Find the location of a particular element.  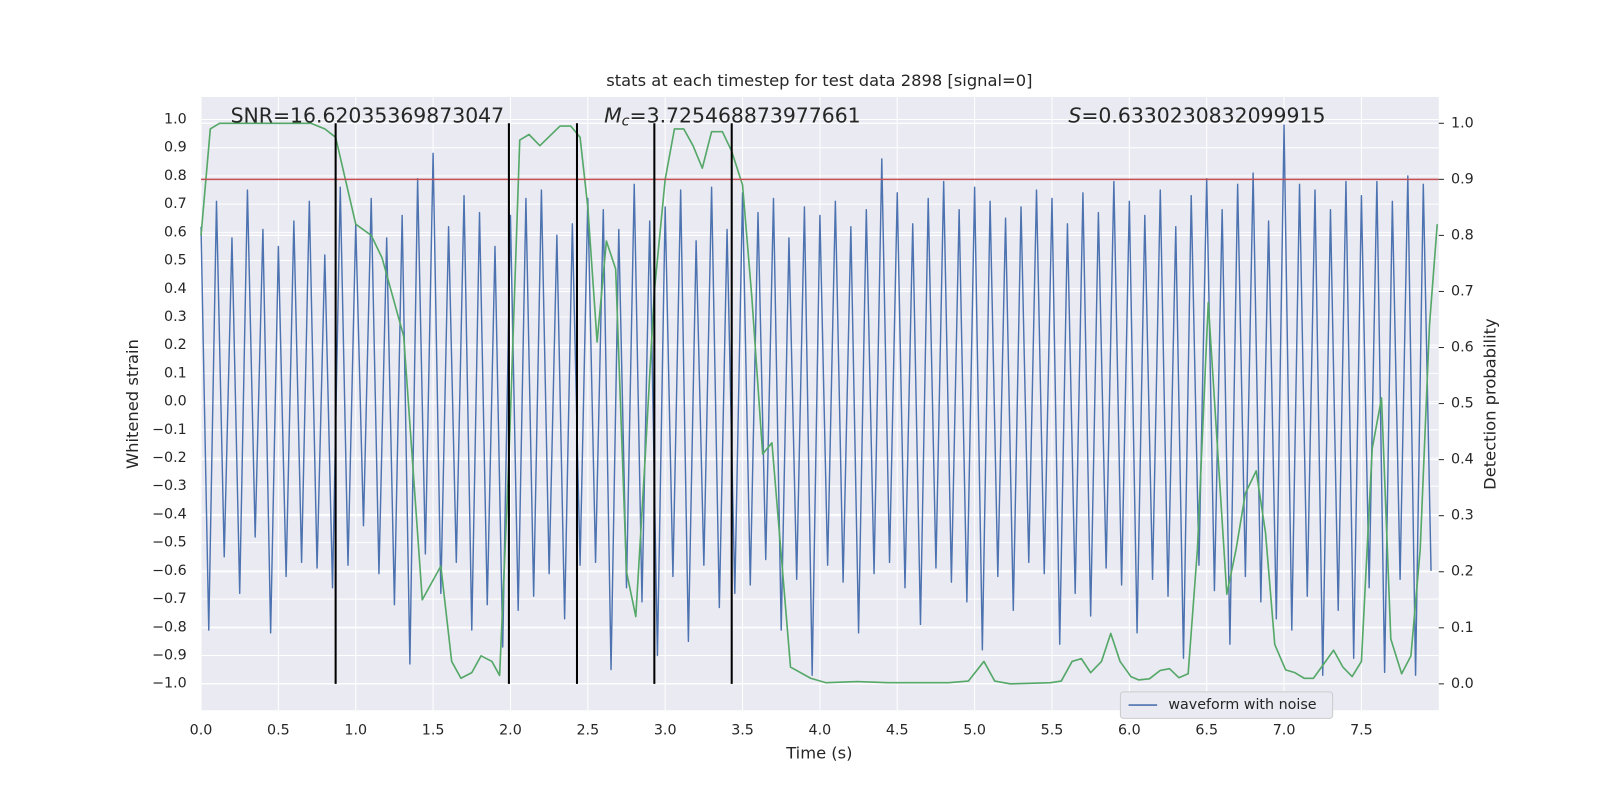

y-tick-label: −0.4 is located at coordinates (169, 514).